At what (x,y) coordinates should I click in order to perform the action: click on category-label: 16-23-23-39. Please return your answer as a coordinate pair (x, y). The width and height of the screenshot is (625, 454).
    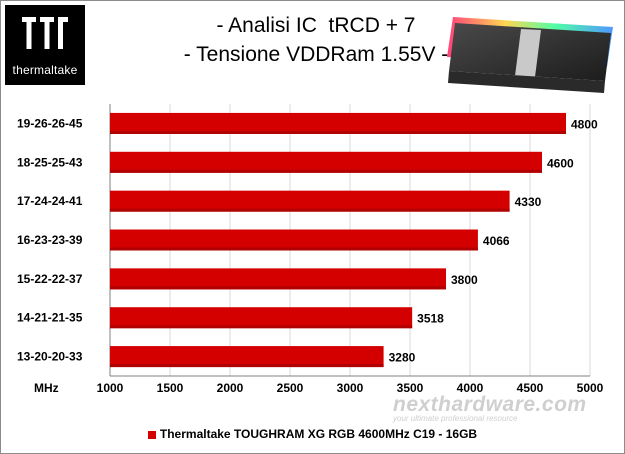
    Looking at the image, I should click on (50, 240).